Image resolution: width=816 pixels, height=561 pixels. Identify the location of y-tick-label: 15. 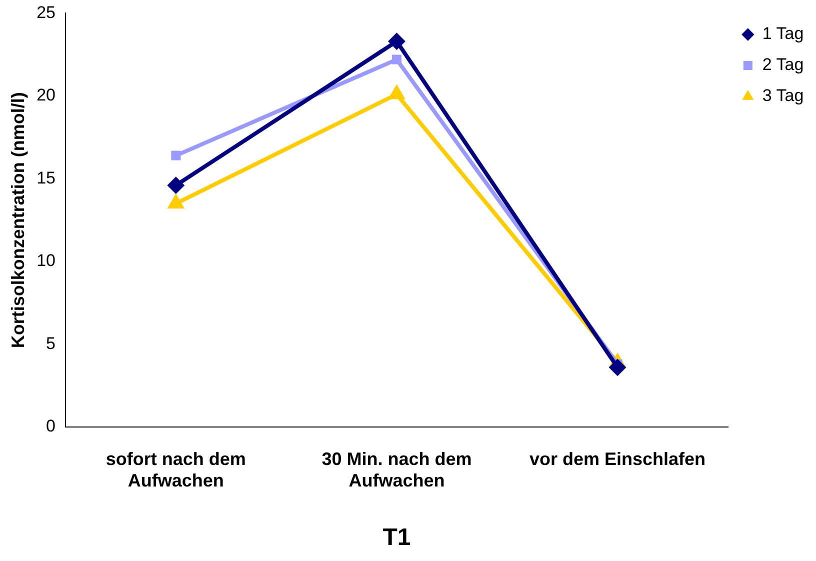
(46, 178).